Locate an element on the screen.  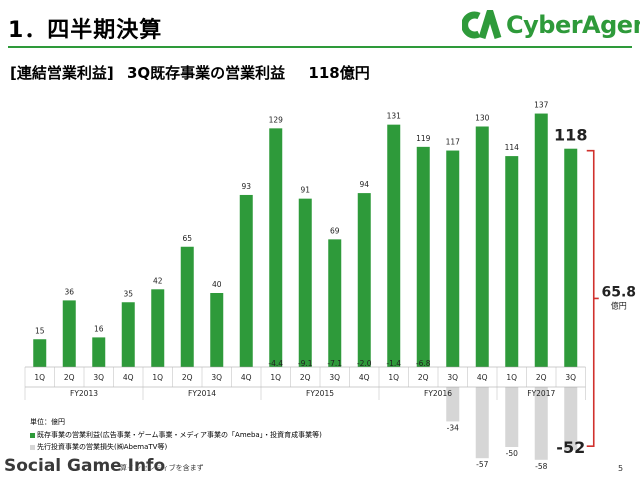
profit-data-label: 15 is located at coordinates (40, 330).